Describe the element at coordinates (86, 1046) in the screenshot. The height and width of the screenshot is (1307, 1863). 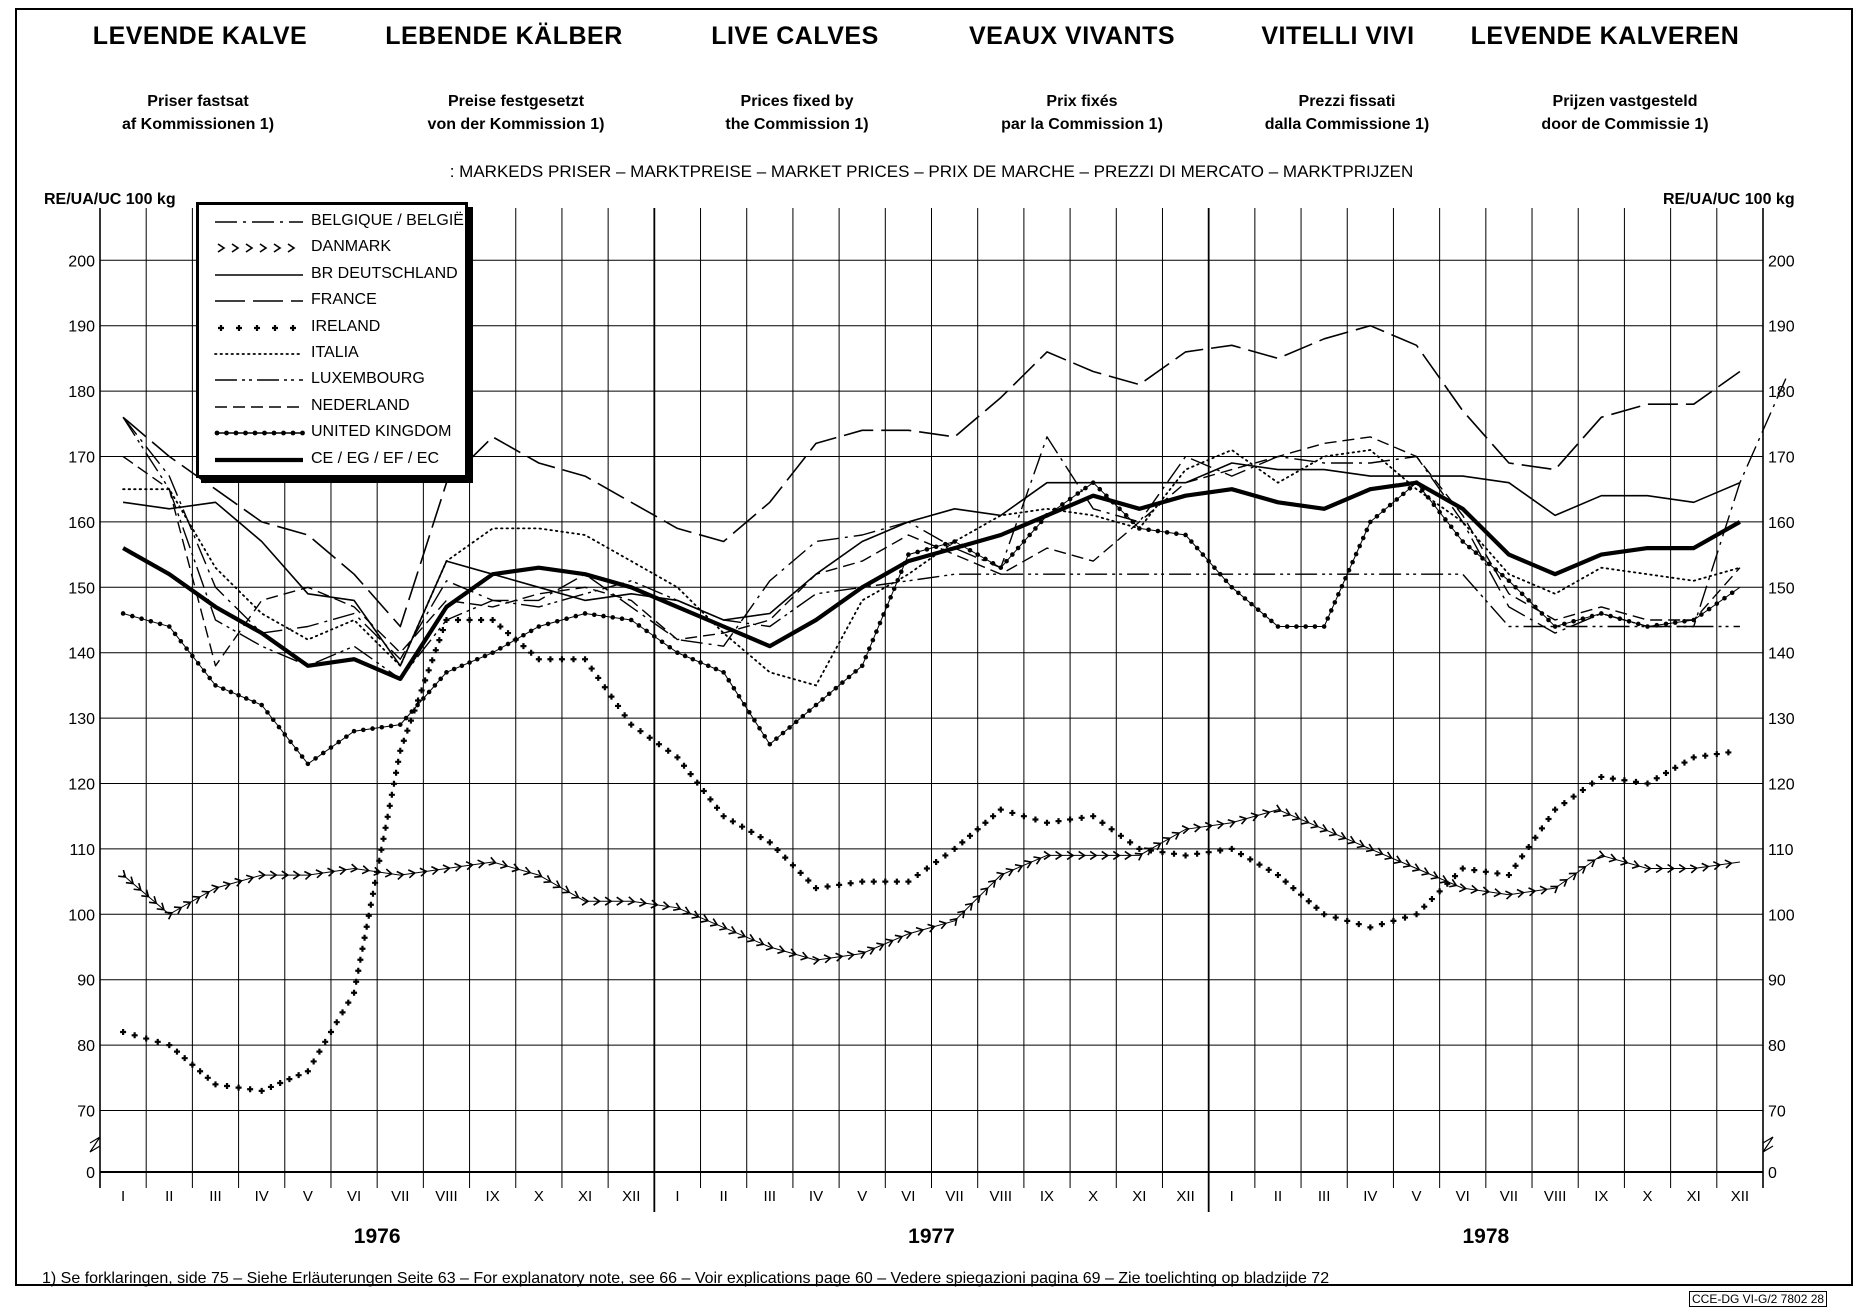
I see `y-tick-label-left: 80` at that location.